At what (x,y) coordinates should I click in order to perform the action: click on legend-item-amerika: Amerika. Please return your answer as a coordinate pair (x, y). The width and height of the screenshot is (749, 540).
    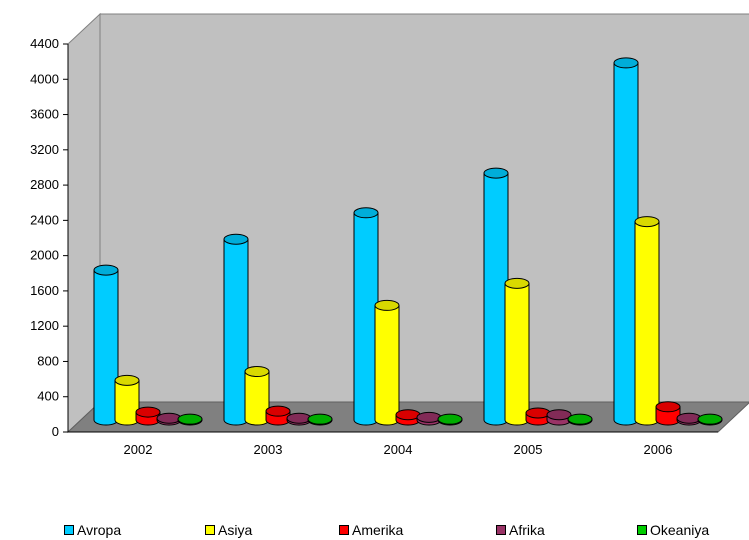
    Looking at the image, I should click on (371, 530).